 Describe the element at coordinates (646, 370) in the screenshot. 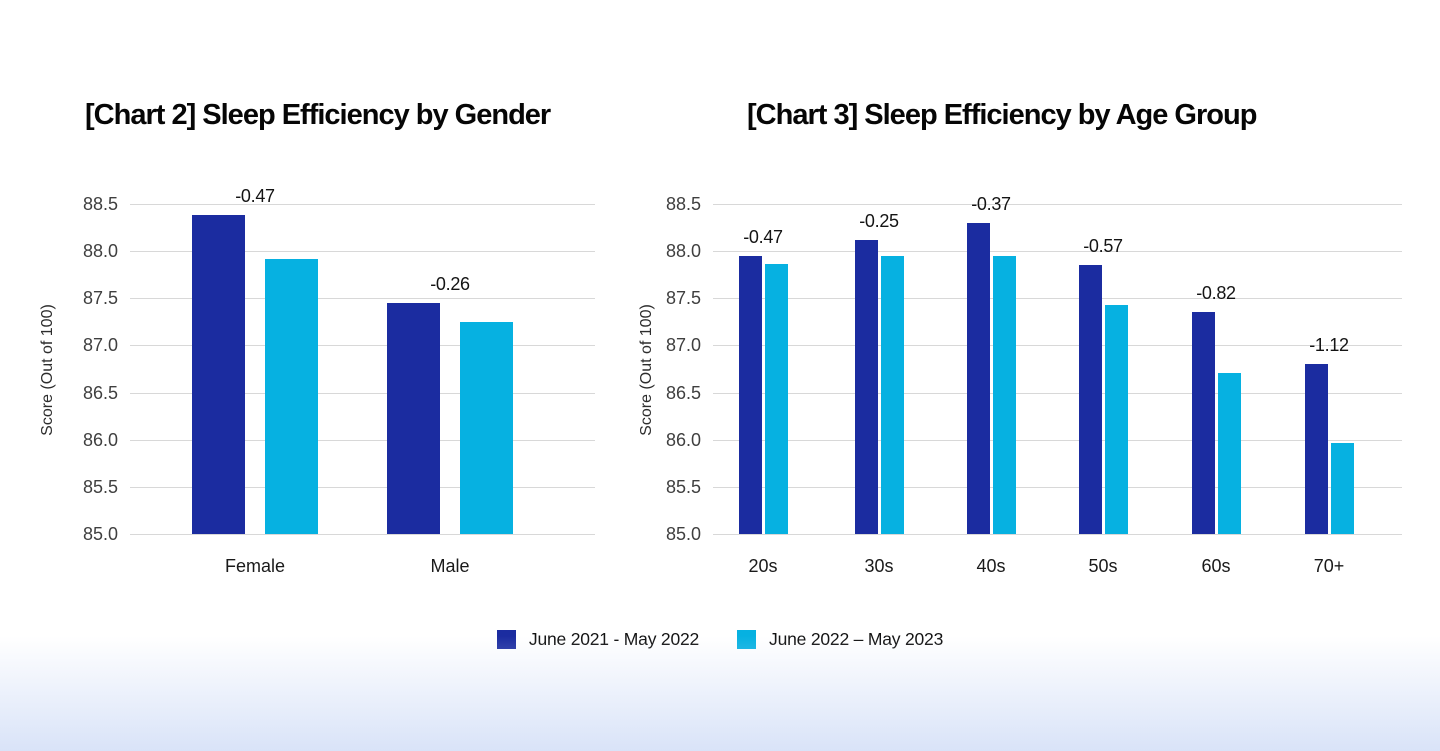

I see `chart3-y-axis-label: Score (Out of 100)` at that location.